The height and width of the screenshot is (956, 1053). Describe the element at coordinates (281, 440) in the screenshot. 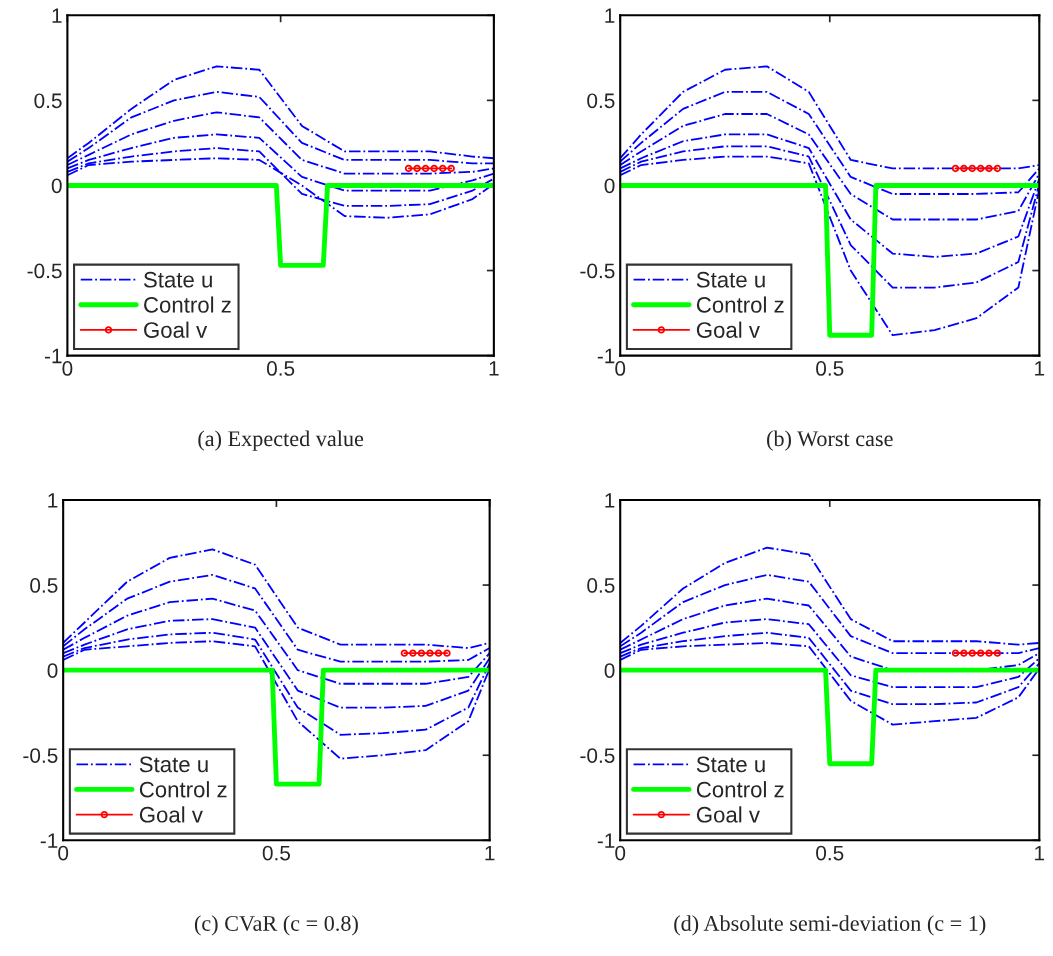

I see `text: (a) Expected value` at that location.